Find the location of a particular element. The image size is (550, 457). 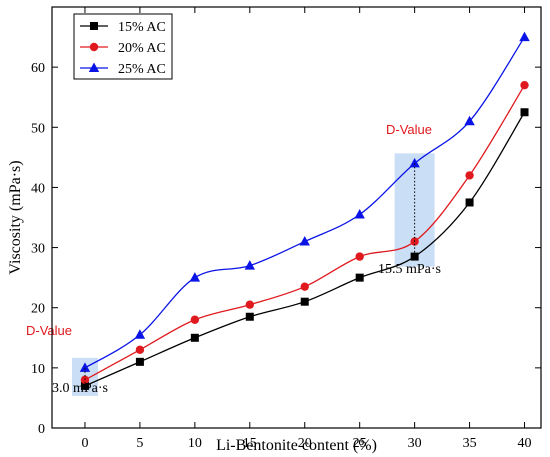

x-tick-label: 35 is located at coordinates (470, 443).